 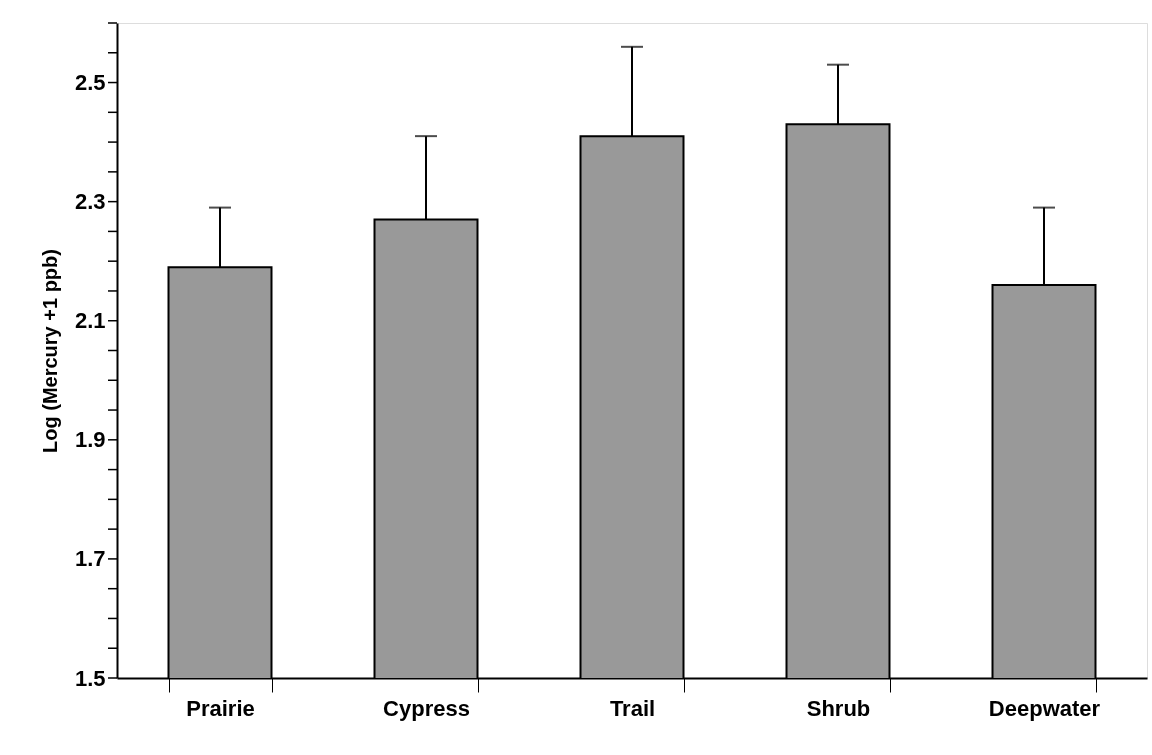 I want to click on x-tick-label: Shrub, so click(x=838, y=708).